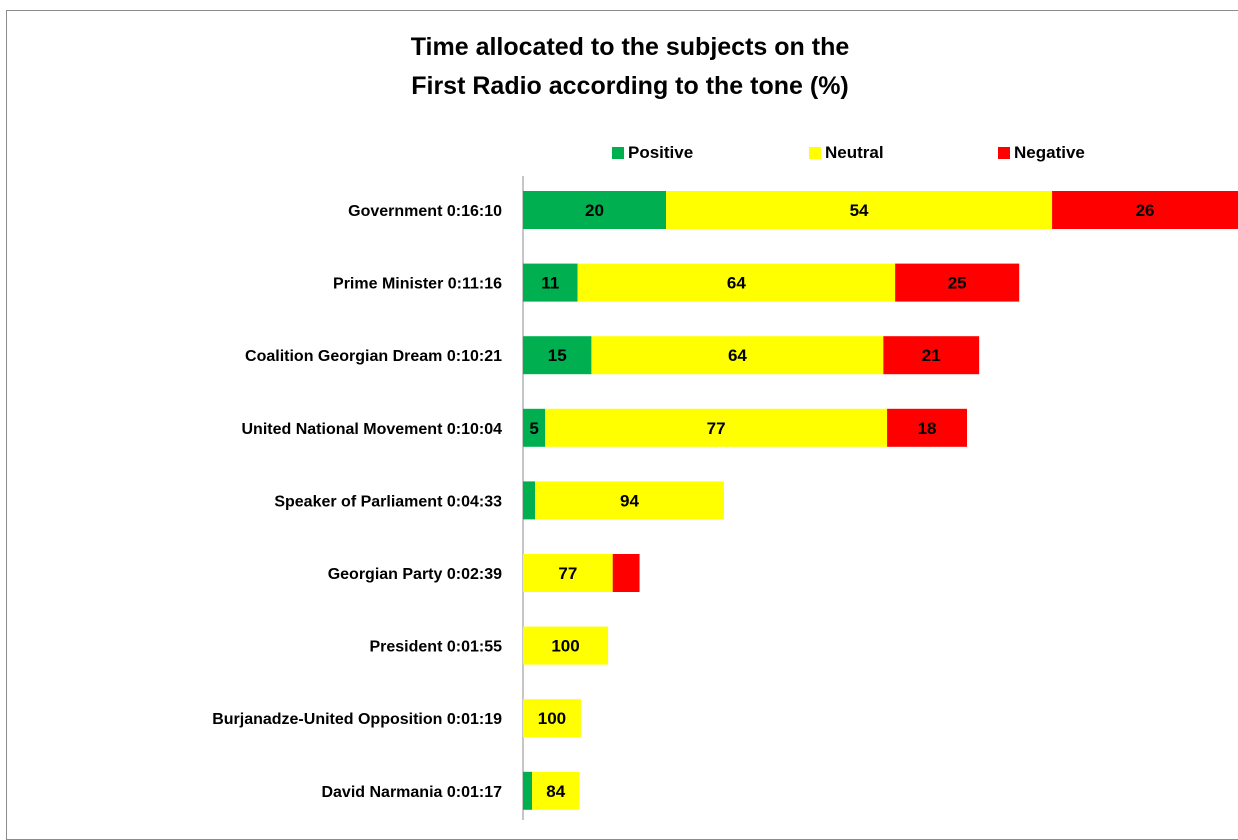  Describe the element at coordinates (411, 792) in the screenshot. I see `category-label: David Narmania 0:01:17` at that location.